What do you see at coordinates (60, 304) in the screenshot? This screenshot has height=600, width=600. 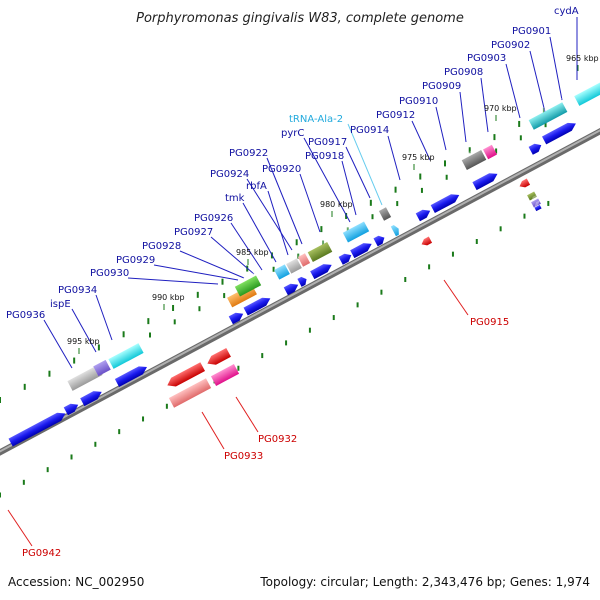 I see `gene-label: ispE` at bounding box center [60, 304].